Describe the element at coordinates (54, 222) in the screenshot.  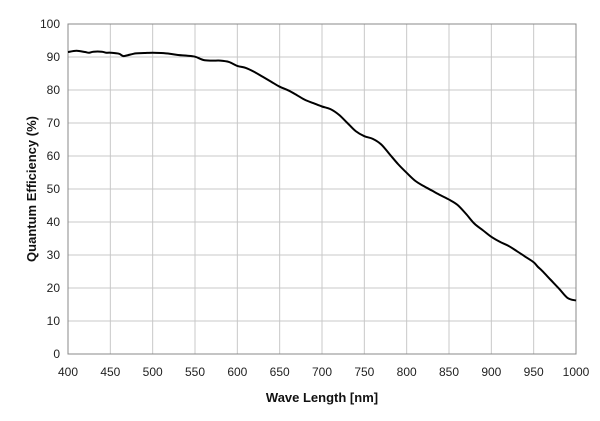
I see `y-tick-label: 40` at that location.